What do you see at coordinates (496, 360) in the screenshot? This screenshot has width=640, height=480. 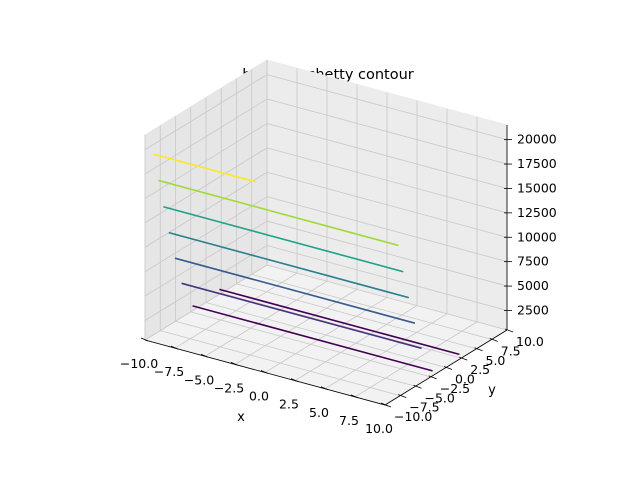 I see `y-tick-label: 5.0` at bounding box center [496, 360].